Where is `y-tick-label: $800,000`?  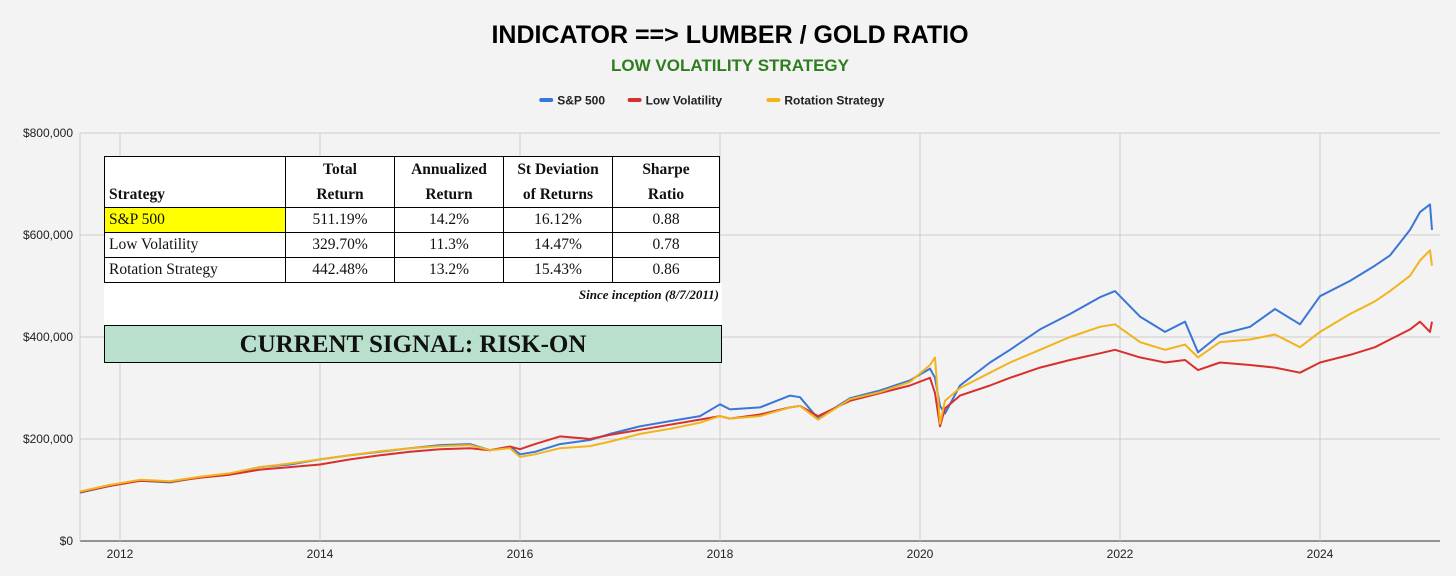 y-tick-label: $800,000 is located at coordinates (48, 133).